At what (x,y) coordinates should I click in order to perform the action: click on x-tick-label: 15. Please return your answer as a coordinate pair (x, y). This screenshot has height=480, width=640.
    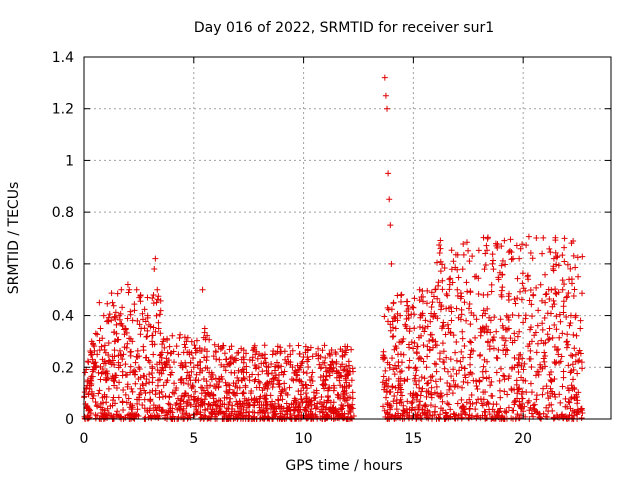
    Looking at the image, I should click on (413, 439).